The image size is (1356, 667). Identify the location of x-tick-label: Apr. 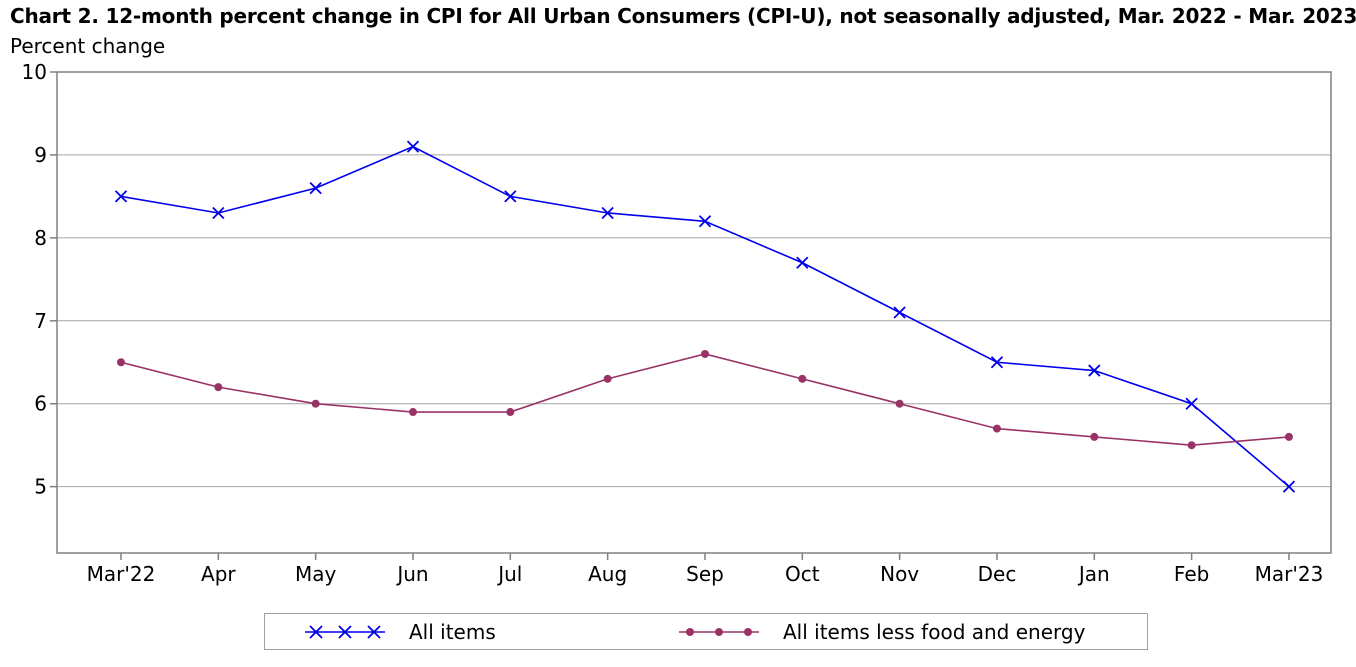
(218, 574).